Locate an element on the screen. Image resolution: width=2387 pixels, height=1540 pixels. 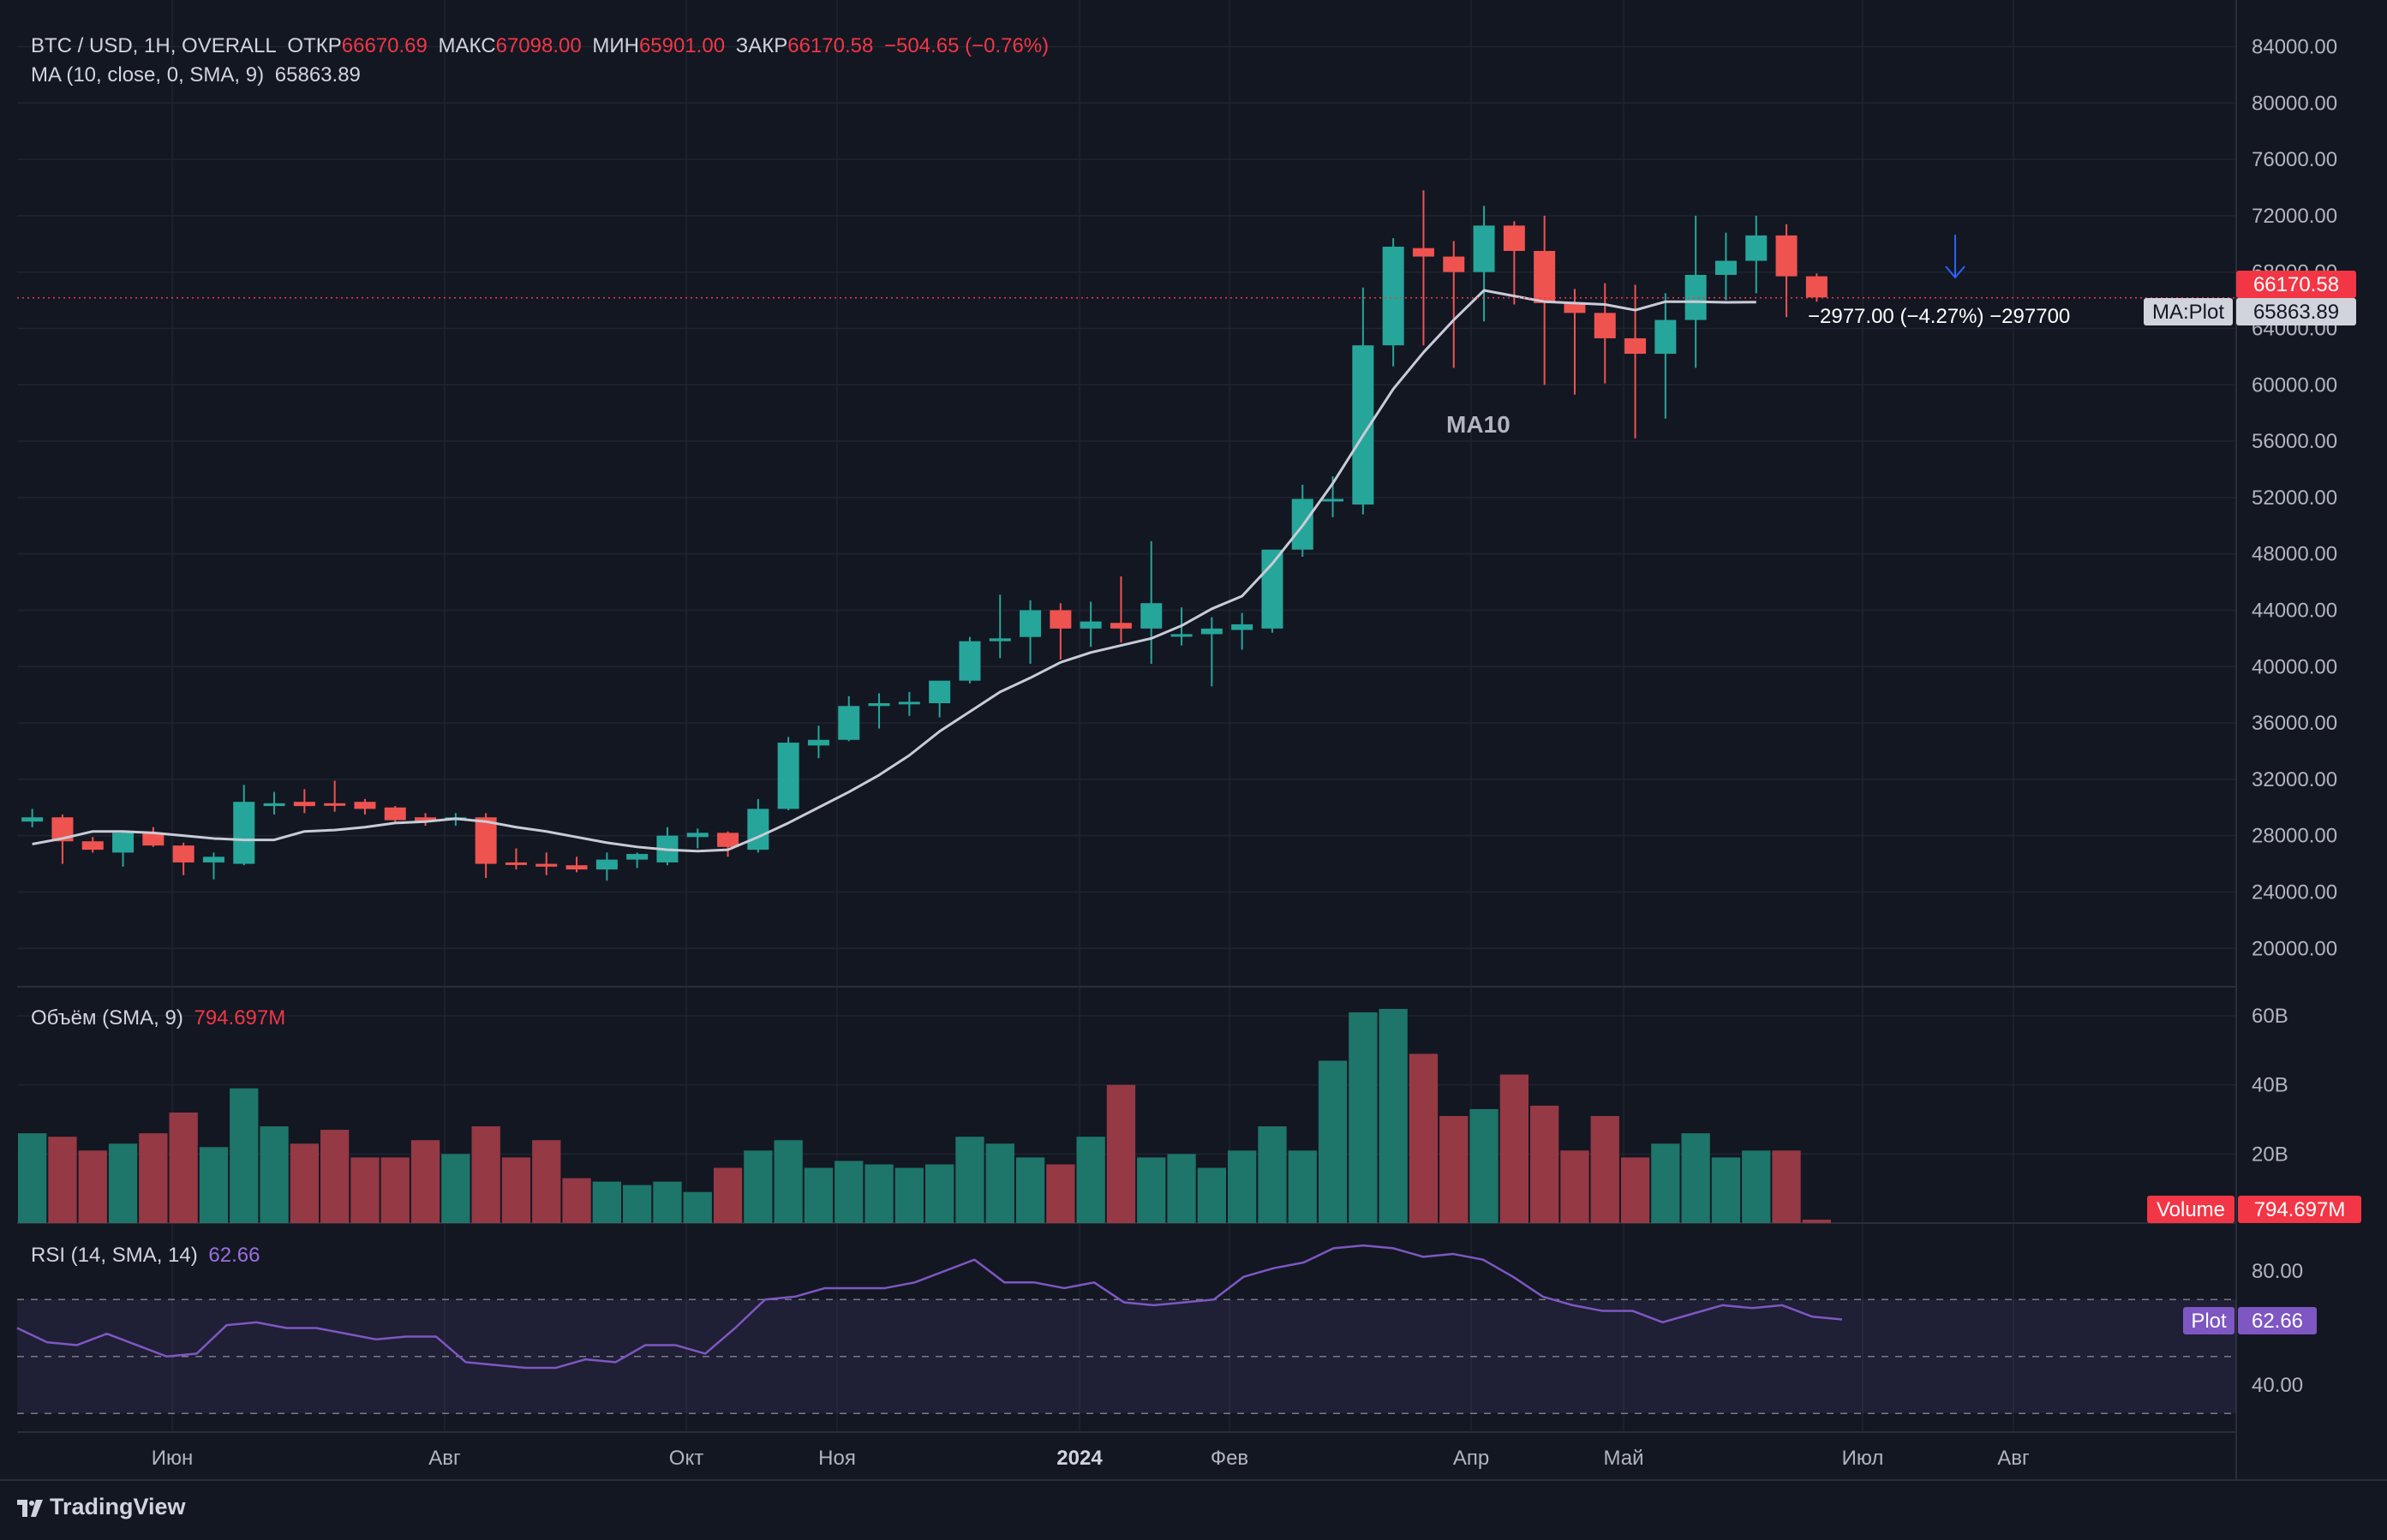
close-value: 66170.58 is located at coordinates (830, 45).